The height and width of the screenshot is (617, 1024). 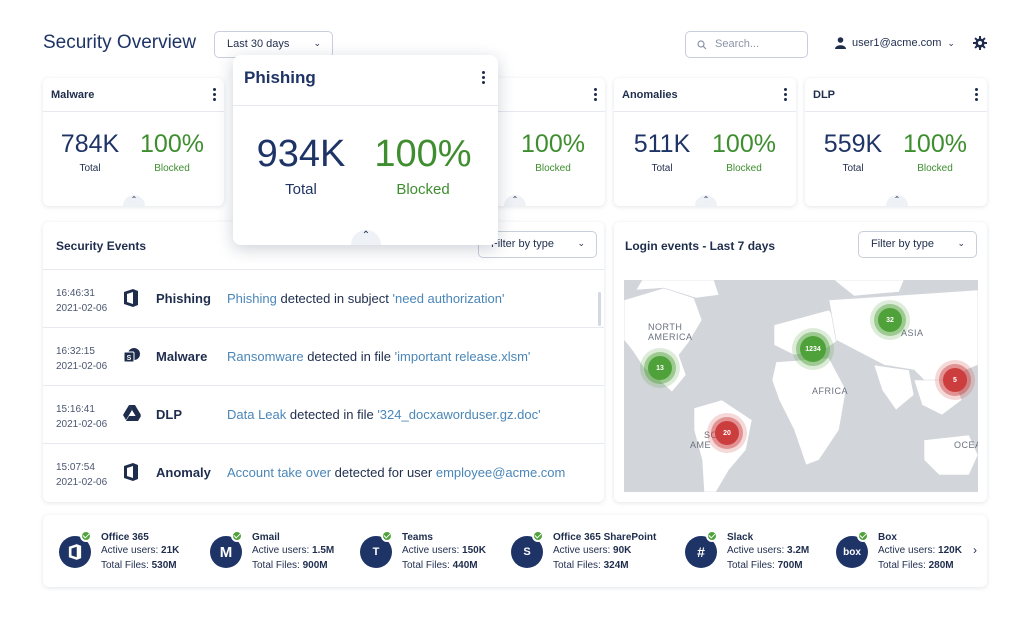 I want to click on event-target-link: 'important release.xlsm', so click(x=462, y=356).